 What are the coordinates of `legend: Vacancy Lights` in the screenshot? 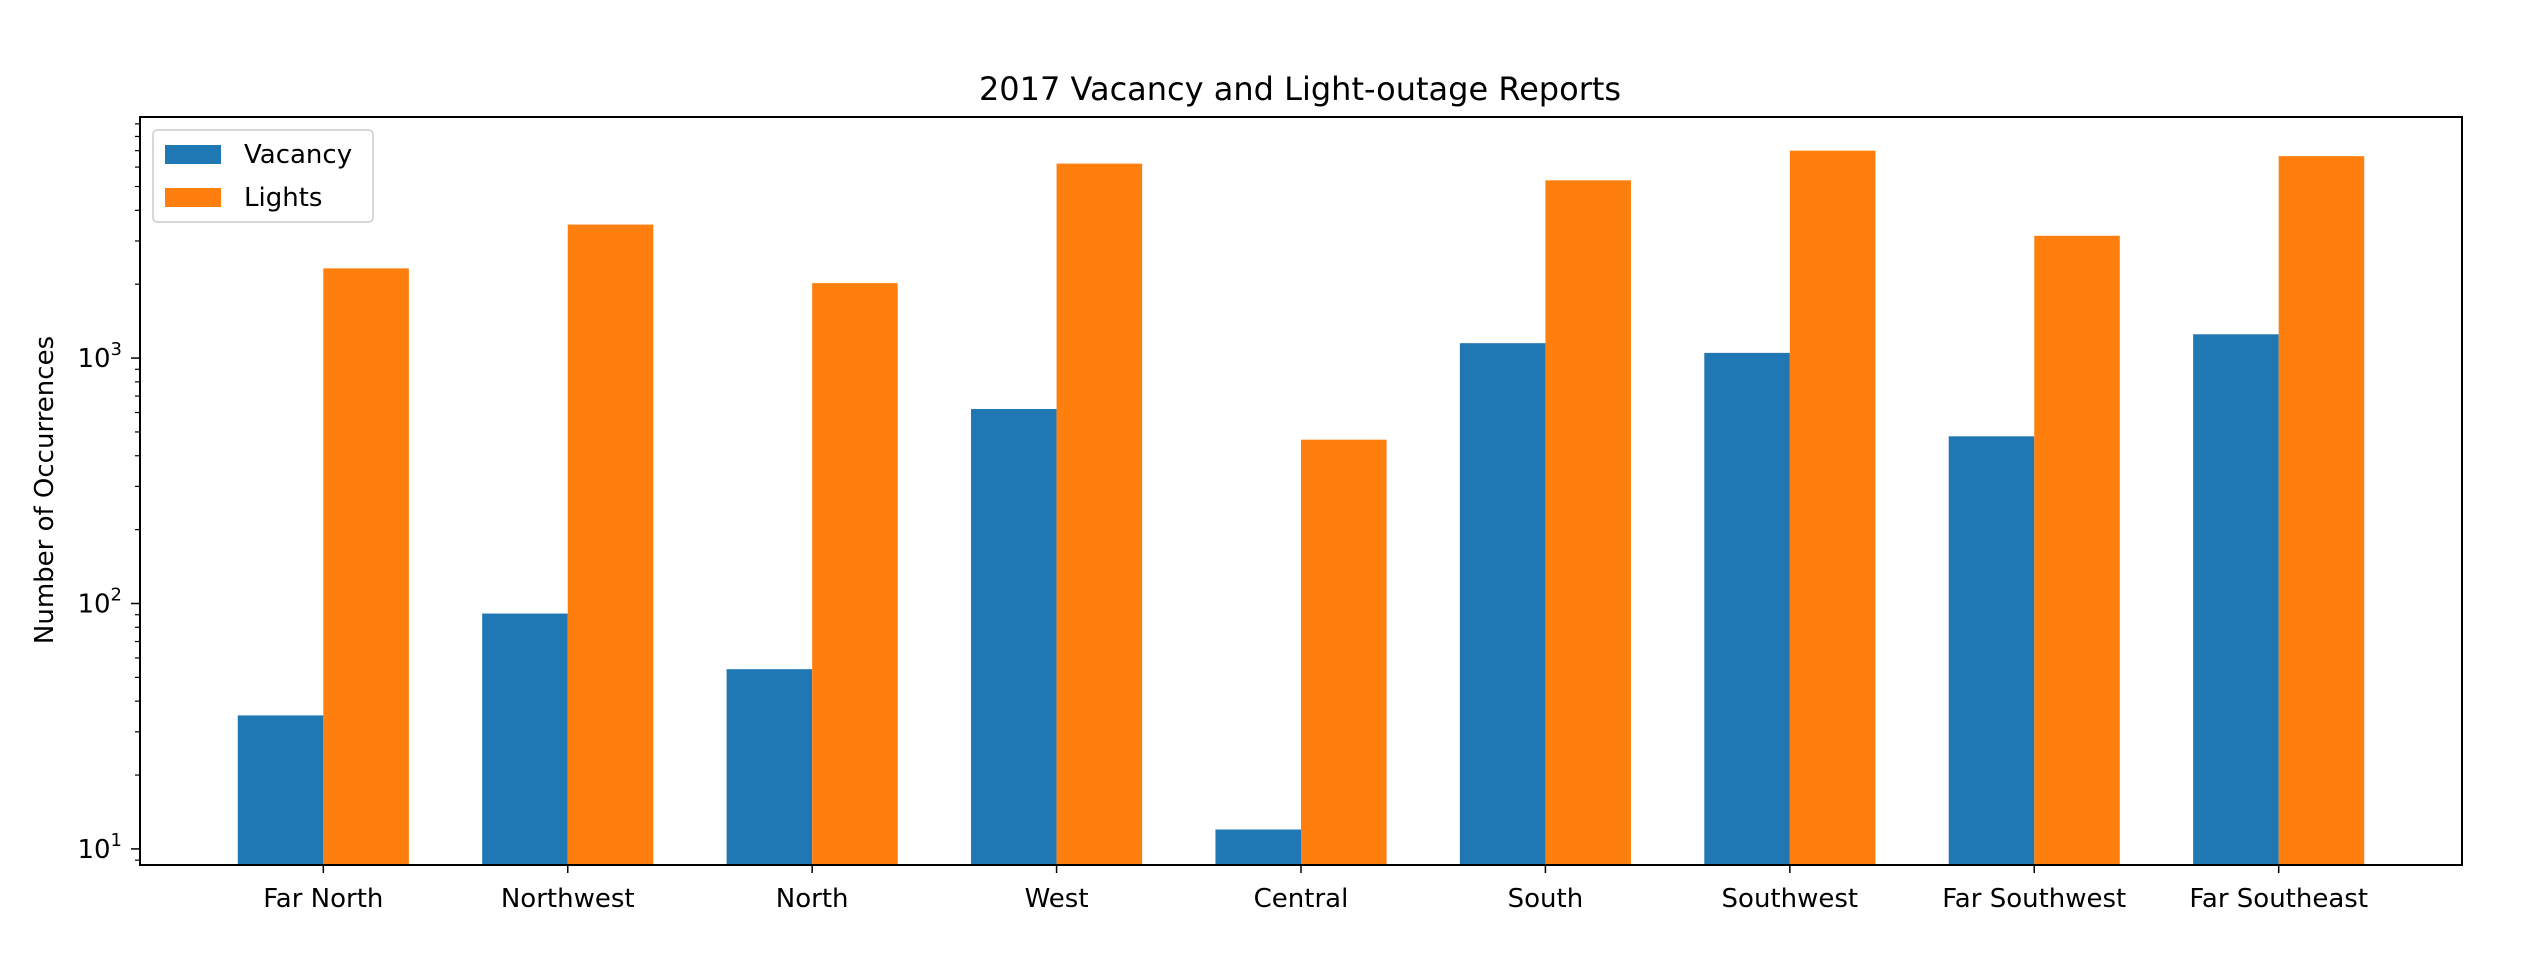 It's located at (263, 176).